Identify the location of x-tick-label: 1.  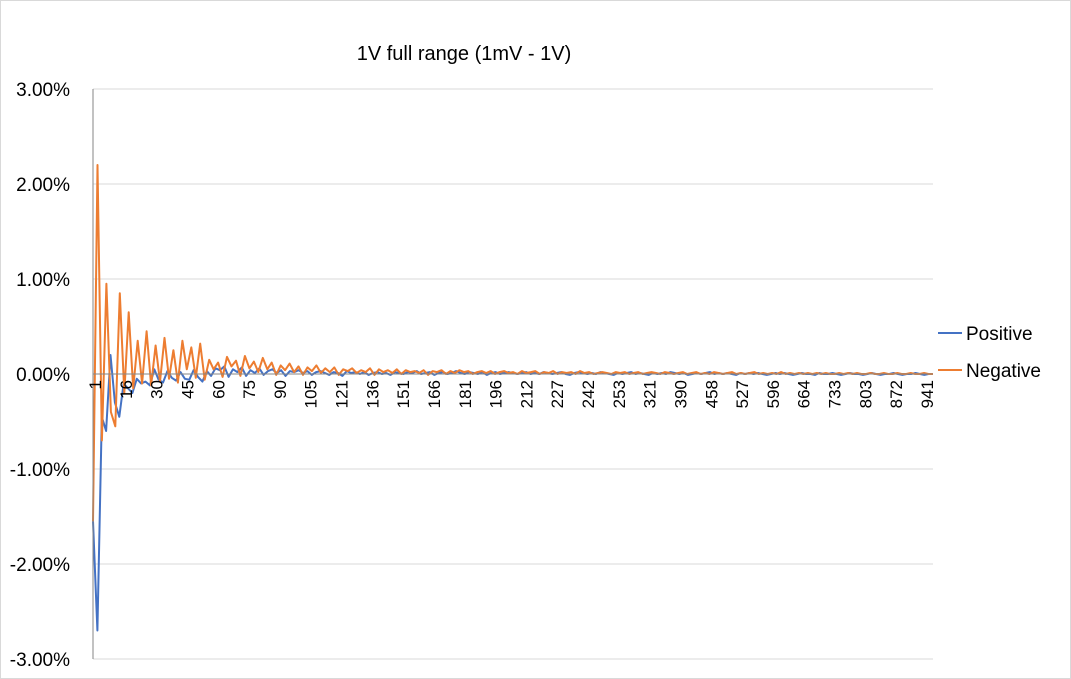
(95, 384).